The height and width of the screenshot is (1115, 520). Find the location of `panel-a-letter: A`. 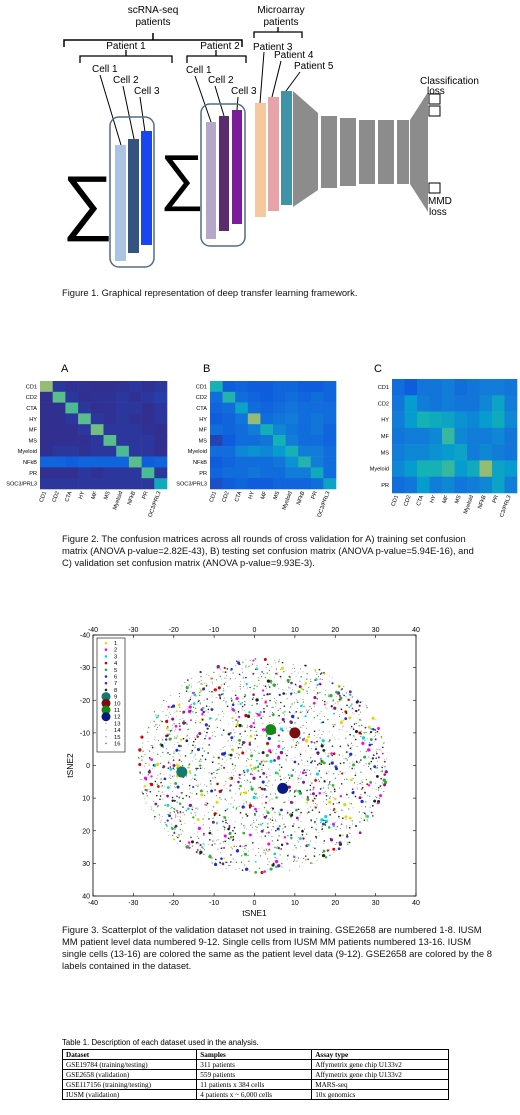

panel-a-letter: A is located at coordinates (65, 369).